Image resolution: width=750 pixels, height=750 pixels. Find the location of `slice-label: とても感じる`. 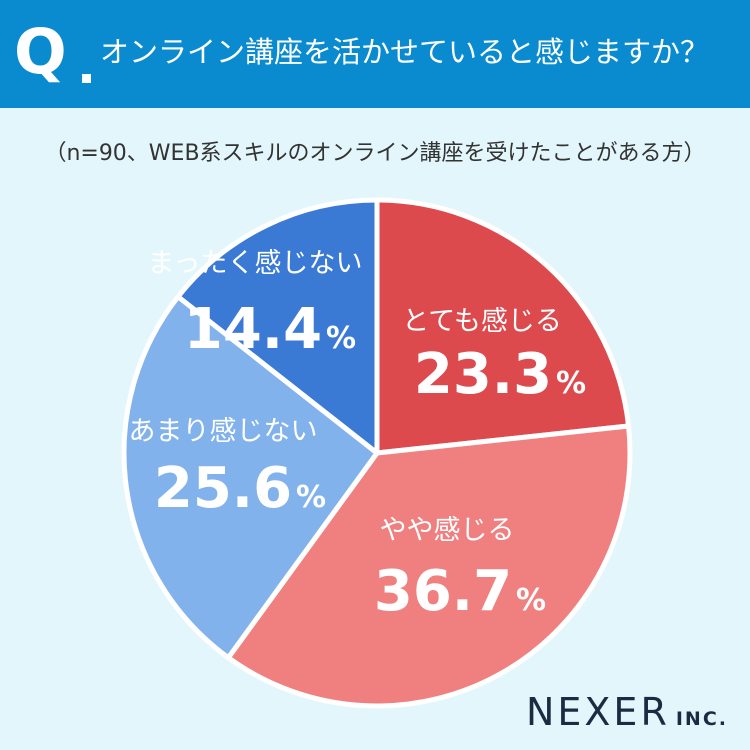

slice-label: とても感じる is located at coordinates (482, 321).